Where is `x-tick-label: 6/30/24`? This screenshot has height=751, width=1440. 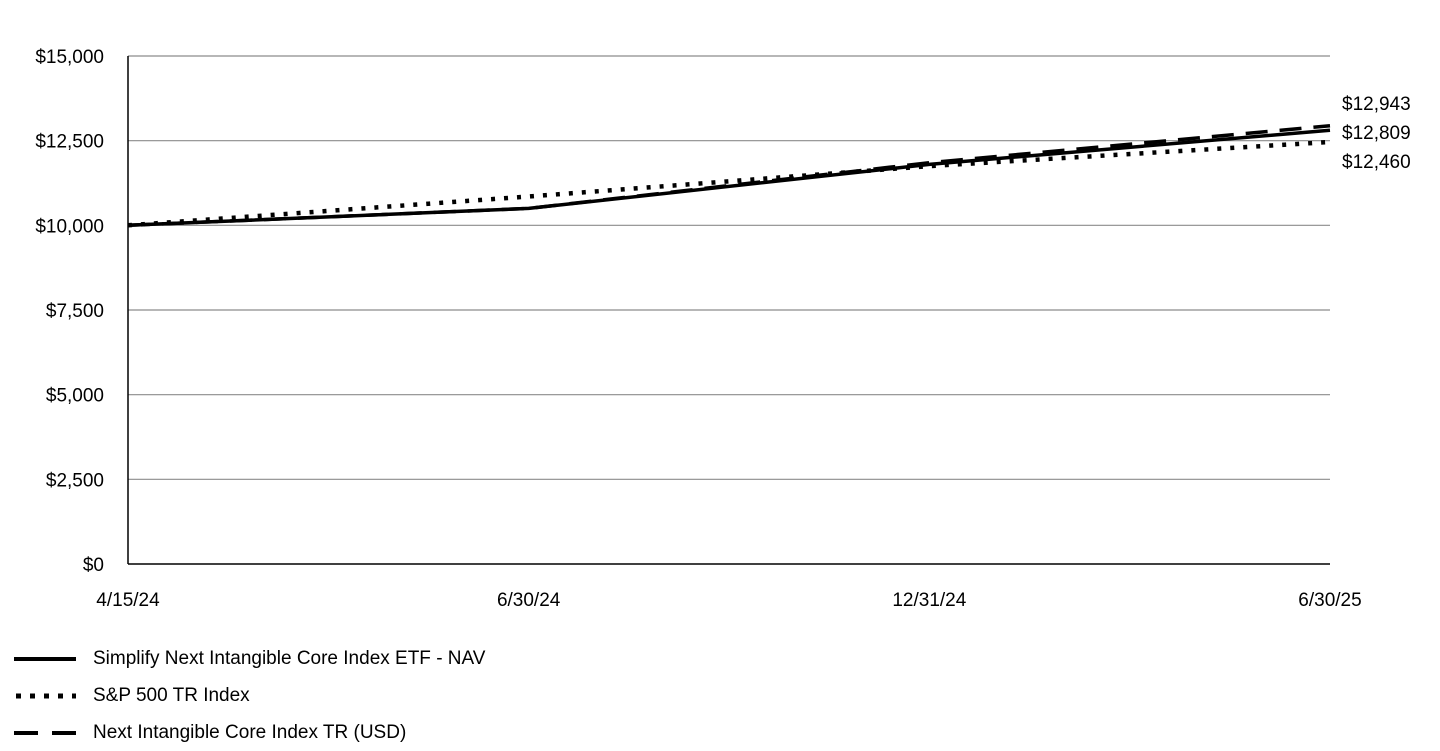 x-tick-label: 6/30/24 is located at coordinates (529, 600).